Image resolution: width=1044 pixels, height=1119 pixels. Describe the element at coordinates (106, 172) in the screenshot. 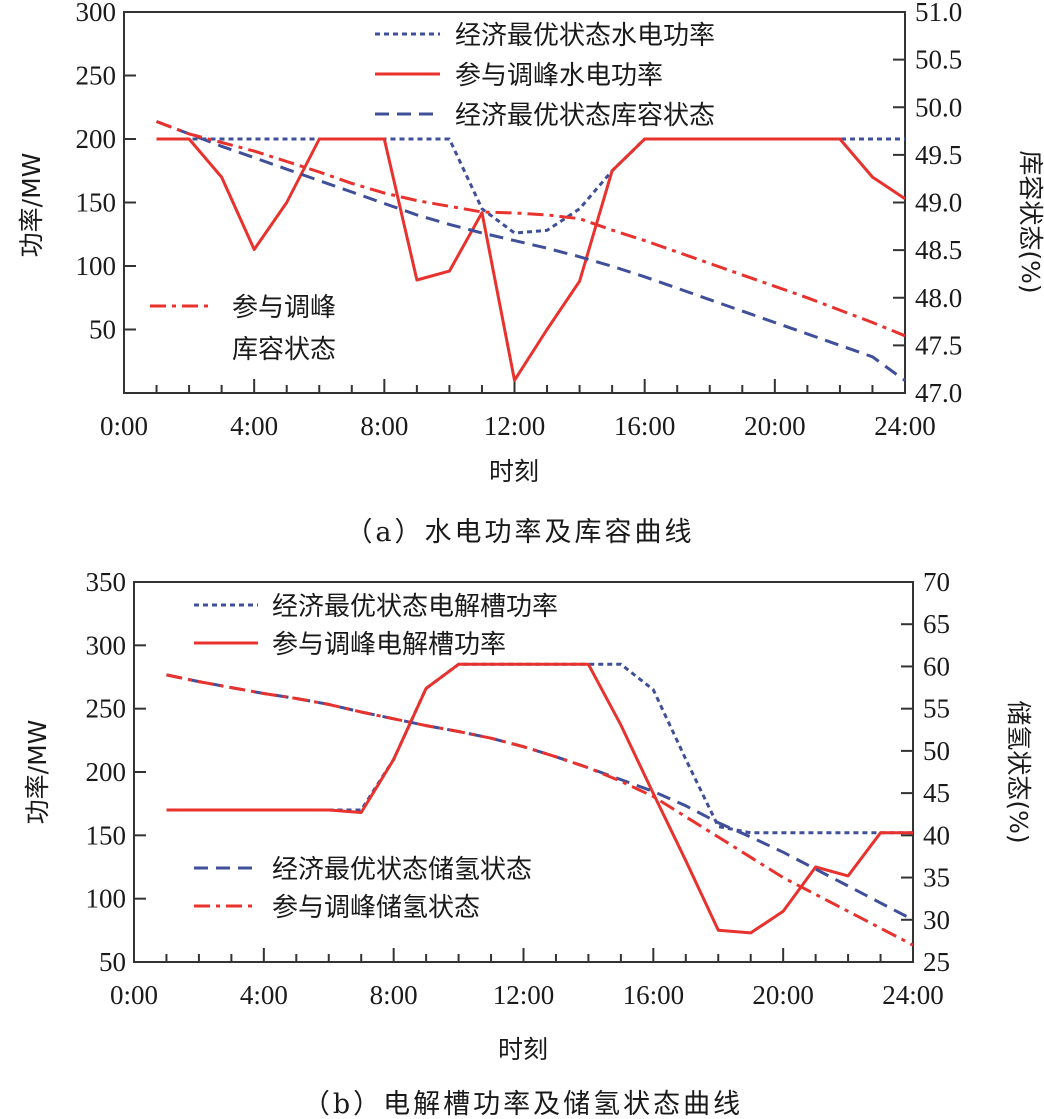

I see `chart-a-y-axis-left: 50 100 150 200 250 300` at that location.